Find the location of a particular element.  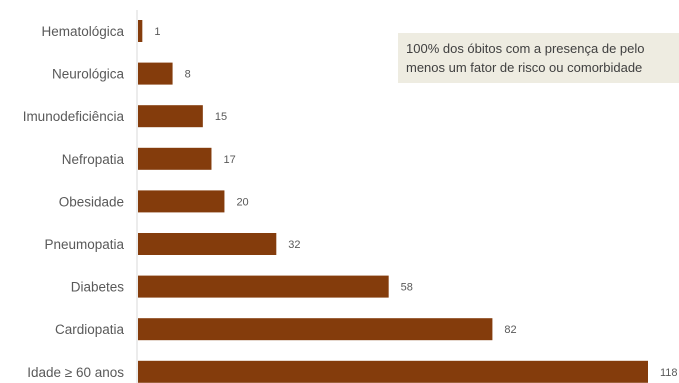

category-label: Hematológica is located at coordinates (82, 31).